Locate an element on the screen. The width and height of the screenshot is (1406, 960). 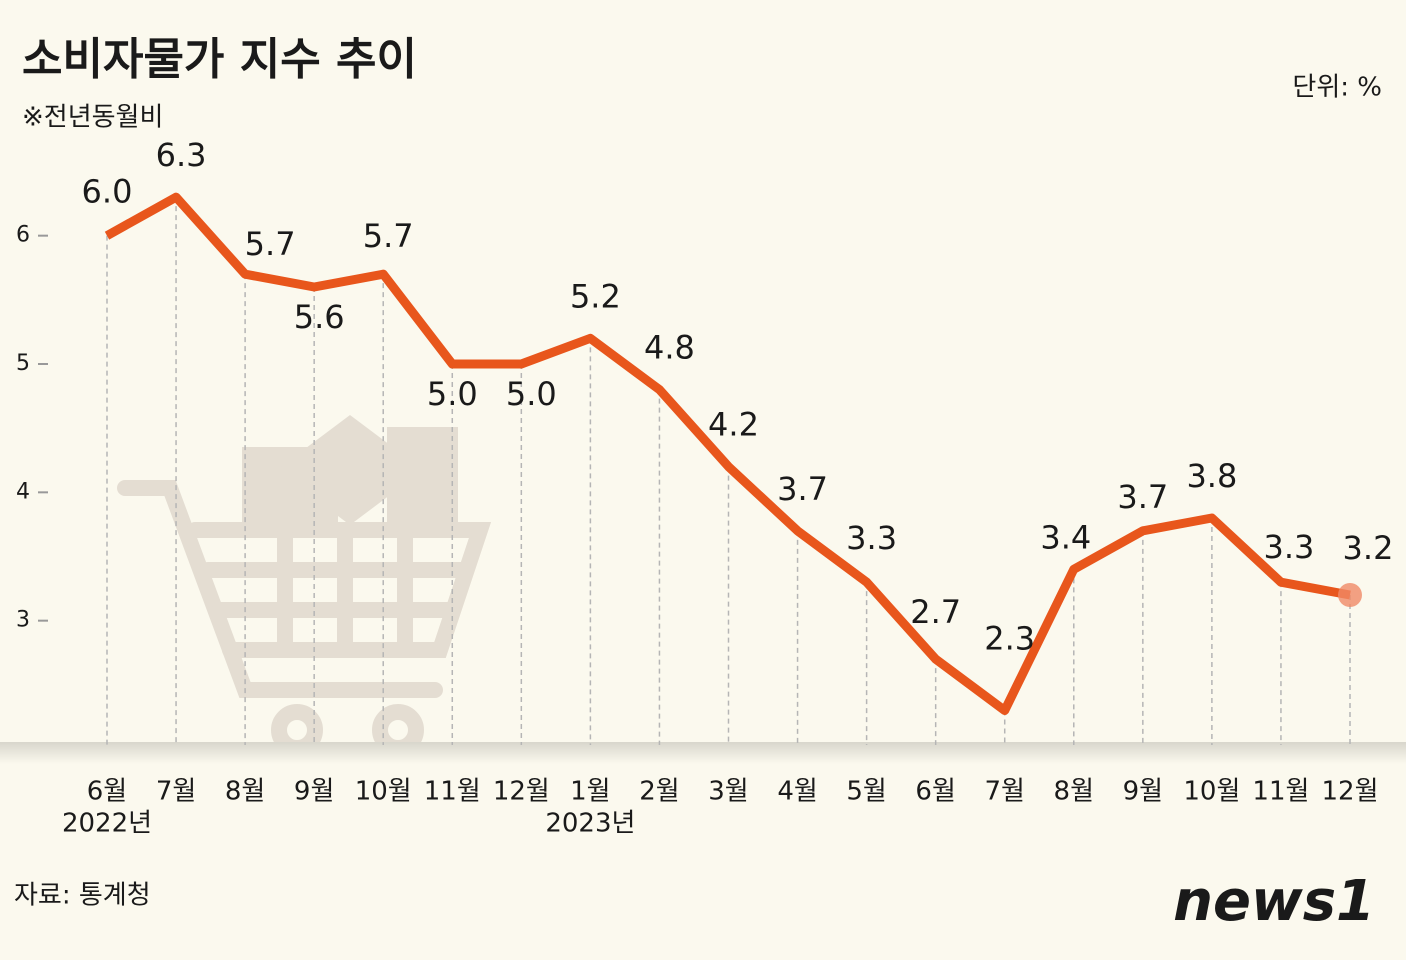
x-group-label: 2022년 is located at coordinates (107, 824).